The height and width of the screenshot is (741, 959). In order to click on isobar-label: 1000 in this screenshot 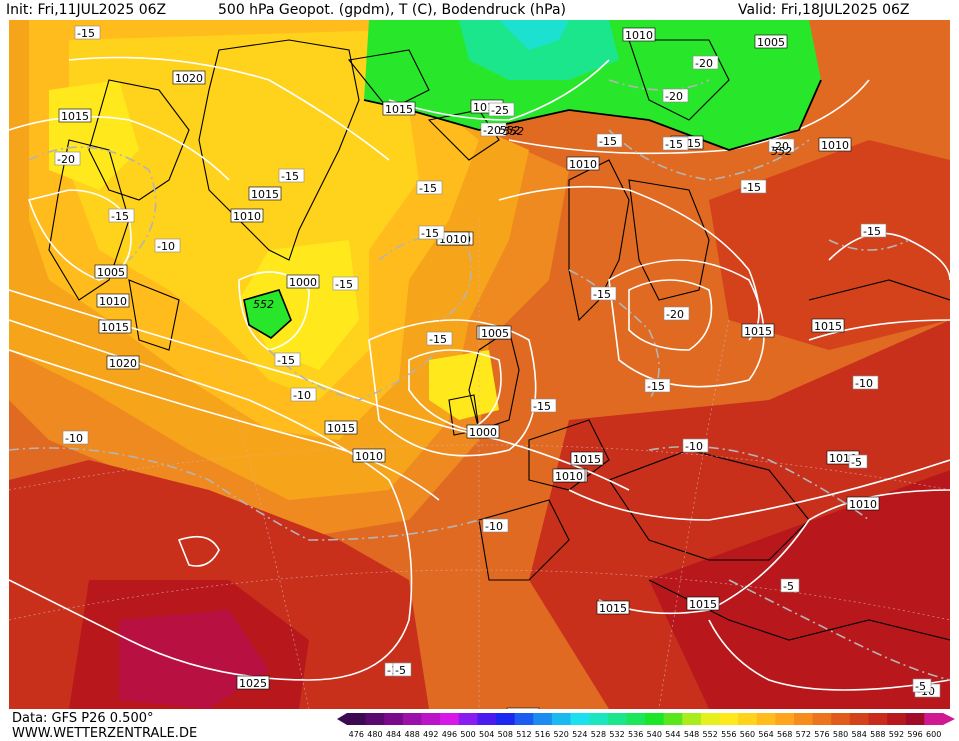, I will do `click(483, 431)`.